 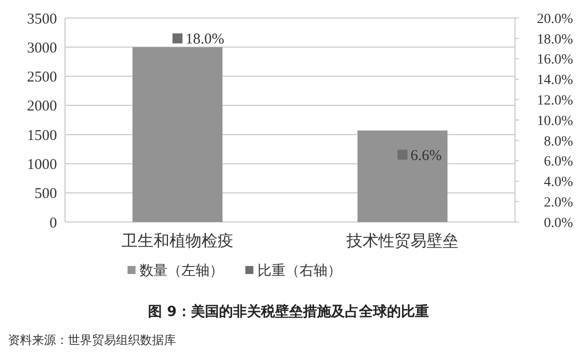 What do you see at coordinates (555, 60) in the screenshot?
I see `y2-tick-label: 16.0%` at bounding box center [555, 60].